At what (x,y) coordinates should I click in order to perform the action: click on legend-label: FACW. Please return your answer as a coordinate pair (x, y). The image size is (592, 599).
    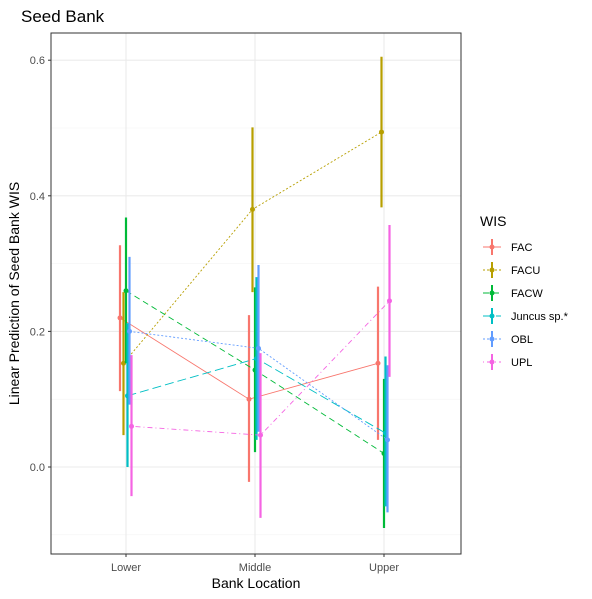
    Looking at the image, I should click on (527, 294).